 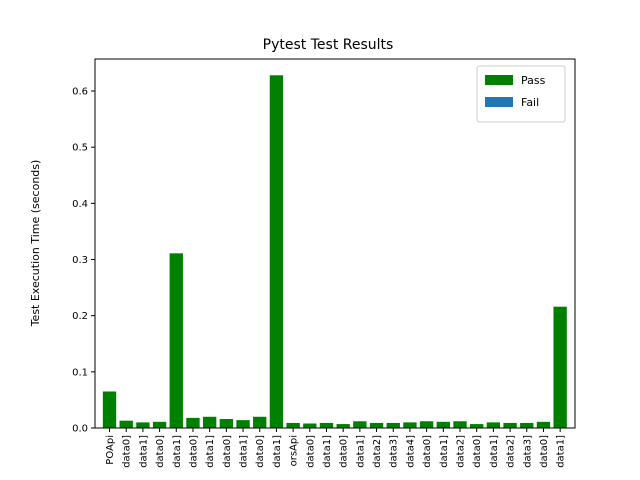 I want to click on y-tick-label: 0.2, so click(x=80, y=316).